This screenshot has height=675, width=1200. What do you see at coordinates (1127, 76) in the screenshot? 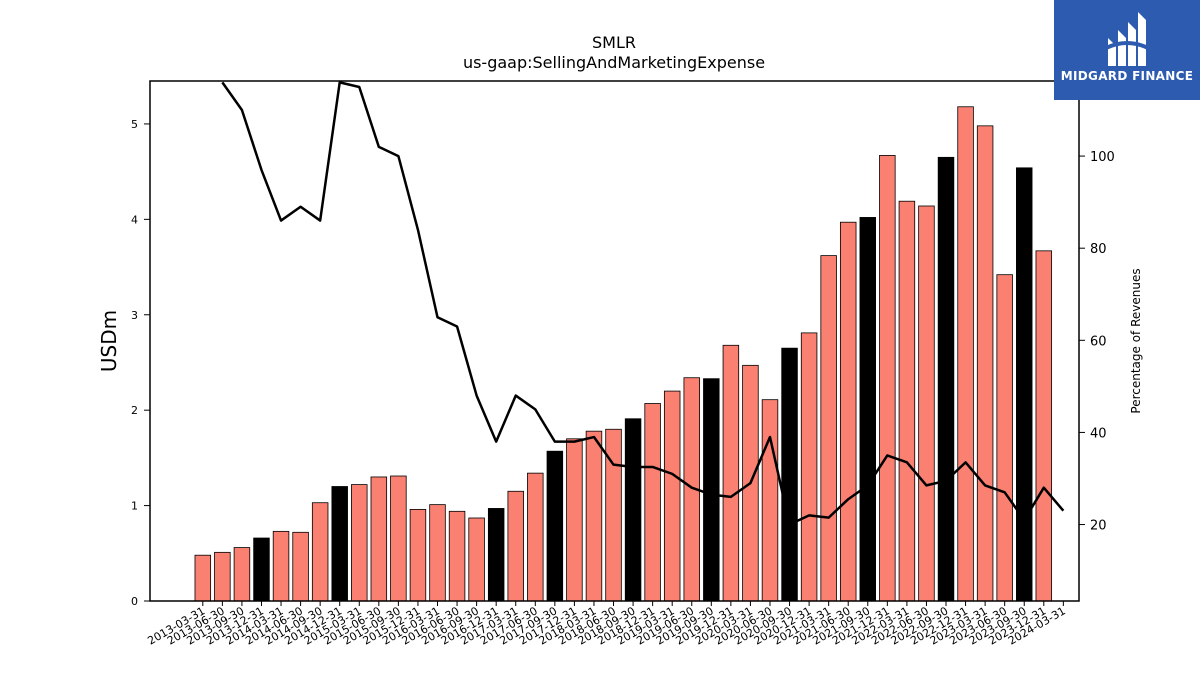
I see `brand-name: MIDGARD FINANCE` at bounding box center [1127, 76].